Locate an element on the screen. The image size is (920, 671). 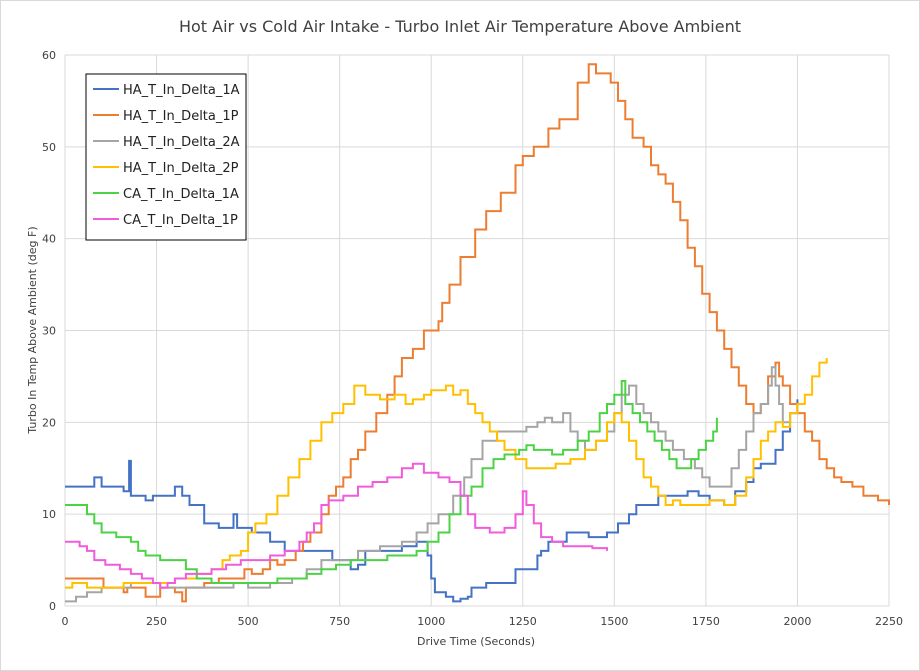
legend-entry: HA_T_In_Delta_2A is located at coordinates (181, 142).